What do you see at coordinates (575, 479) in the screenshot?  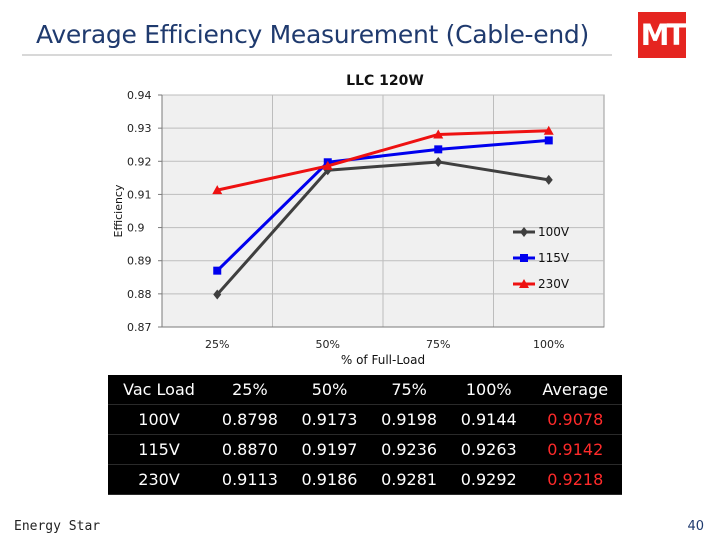 I see `table-average-cell: 0.9218` at bounding box center [575, 479].